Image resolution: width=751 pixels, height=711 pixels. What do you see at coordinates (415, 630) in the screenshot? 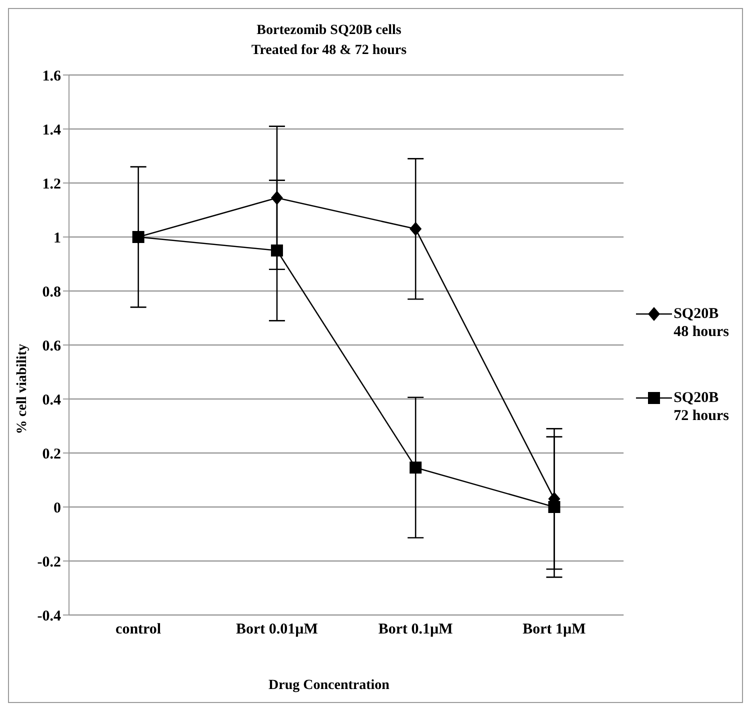
I see `x-tick-label: Bort 0.1µM` at bounding box center [415, 630].